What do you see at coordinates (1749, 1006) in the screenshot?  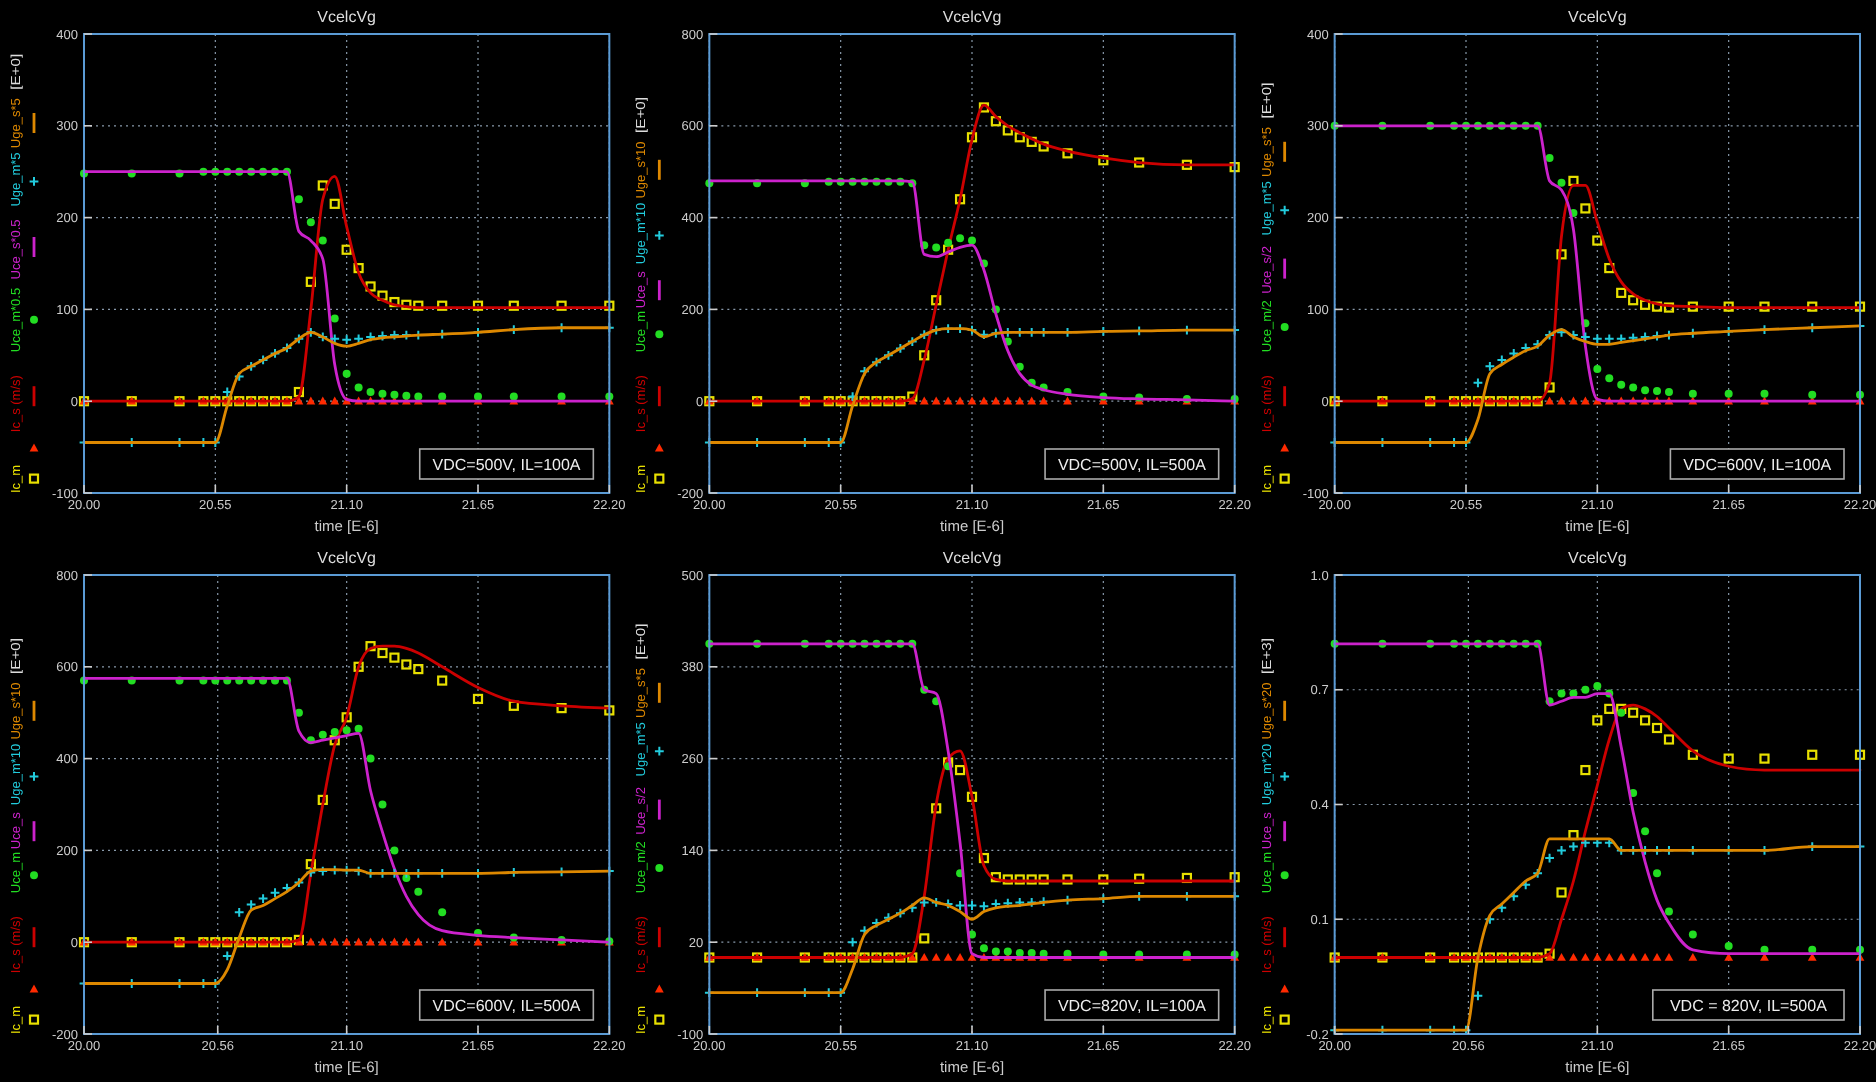 I see `annotation: VDC = 820V, IL=500A` at bounding box center [1749, 1006].